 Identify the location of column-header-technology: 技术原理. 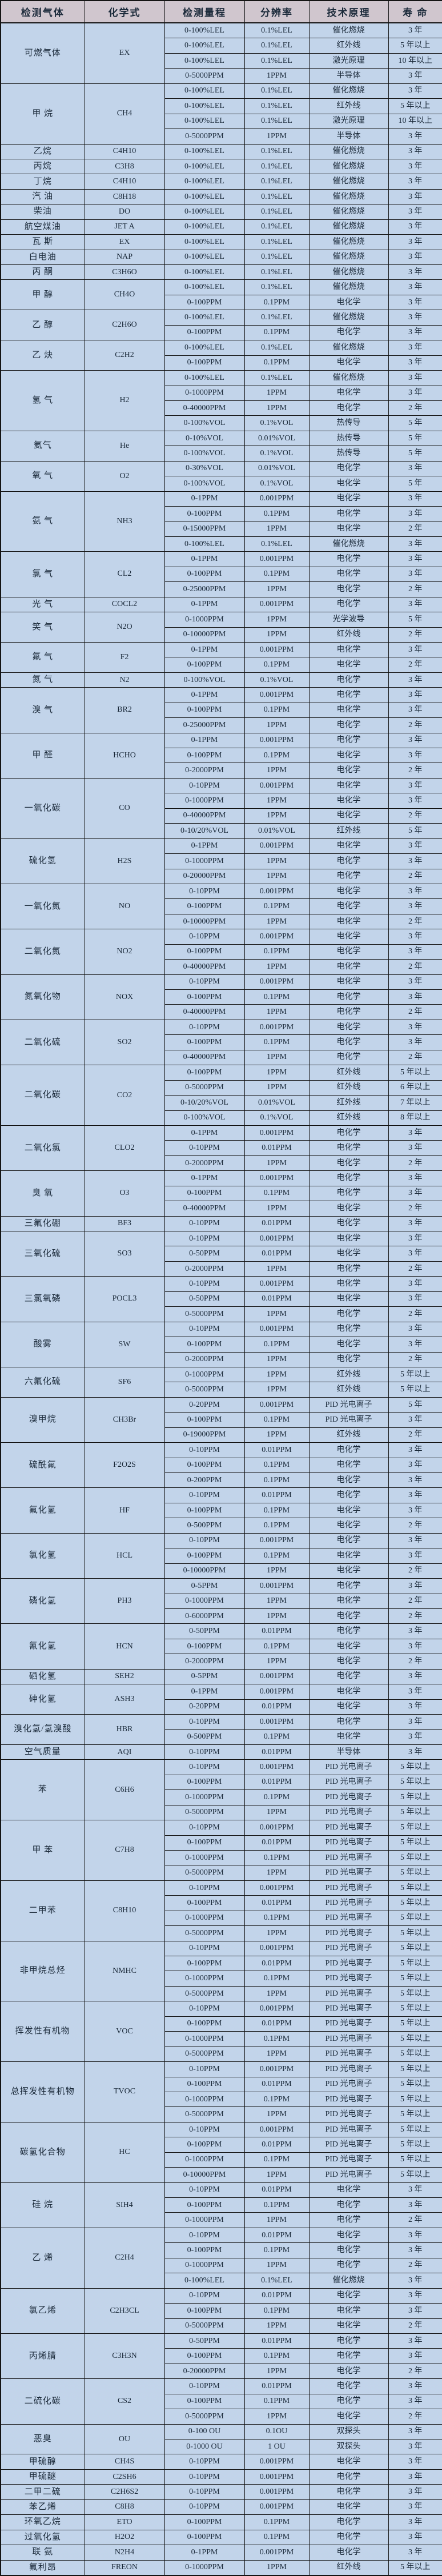
(348, 11).